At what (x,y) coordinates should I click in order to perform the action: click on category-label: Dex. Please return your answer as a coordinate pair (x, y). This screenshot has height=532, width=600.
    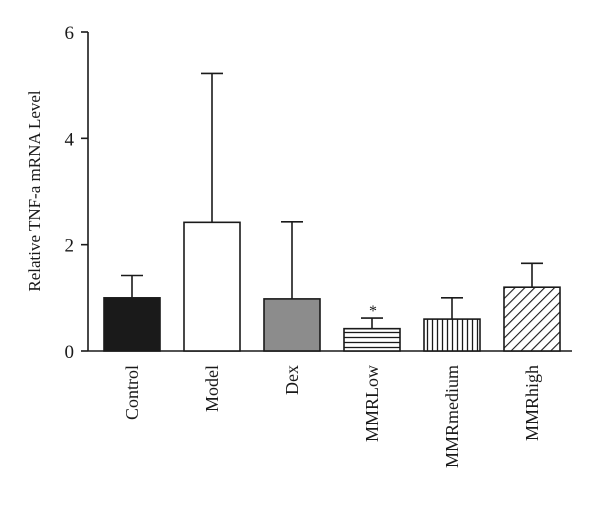
    Looking at the image, I should click on (292, 380).